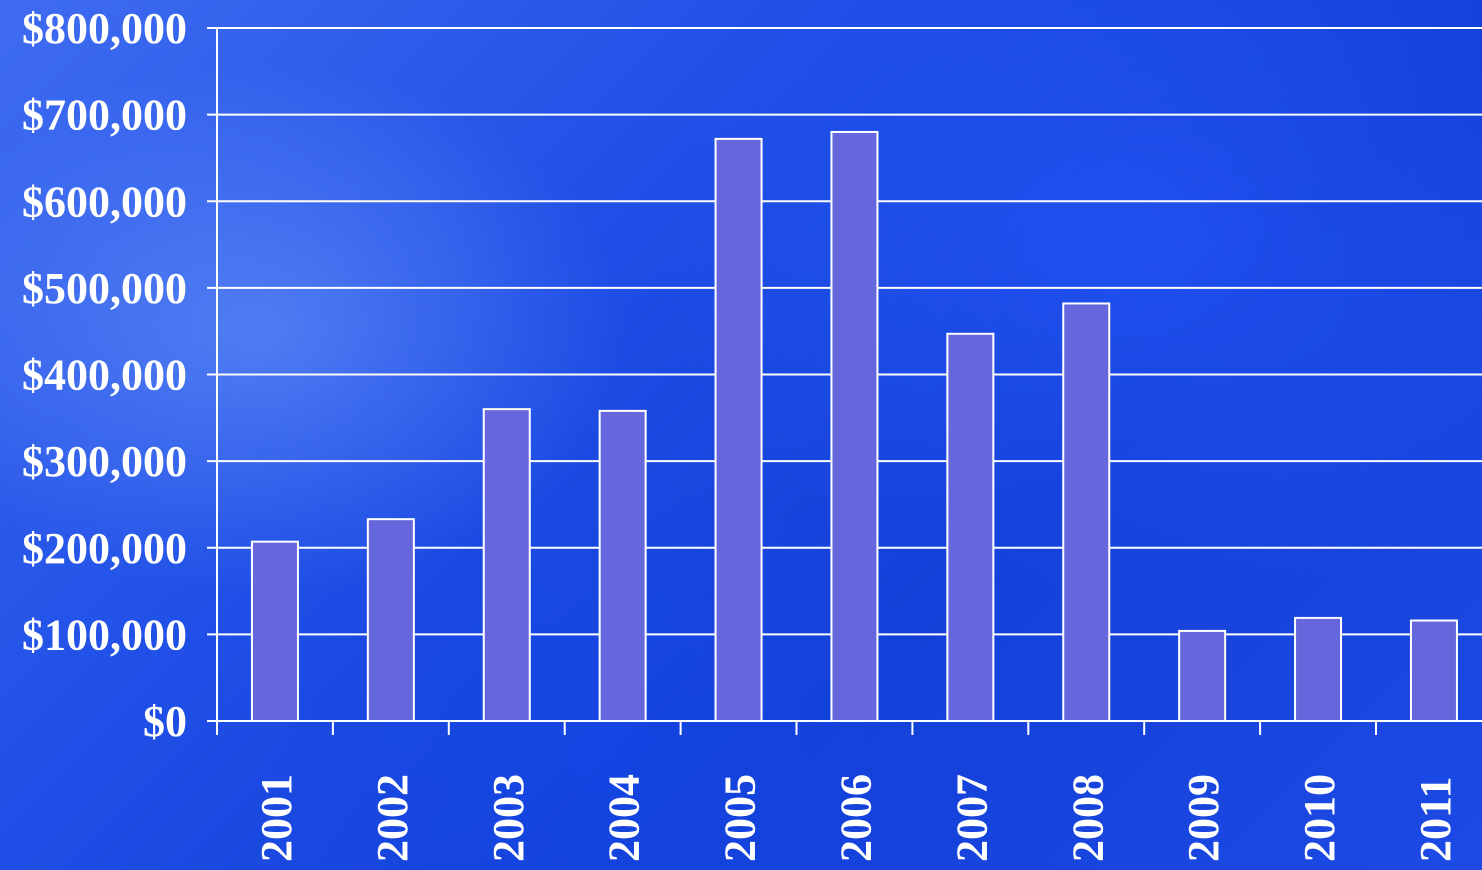 This screenshot has height=870, width=1482. I want to click on x-tick-label: 2003, so click(508, 818).